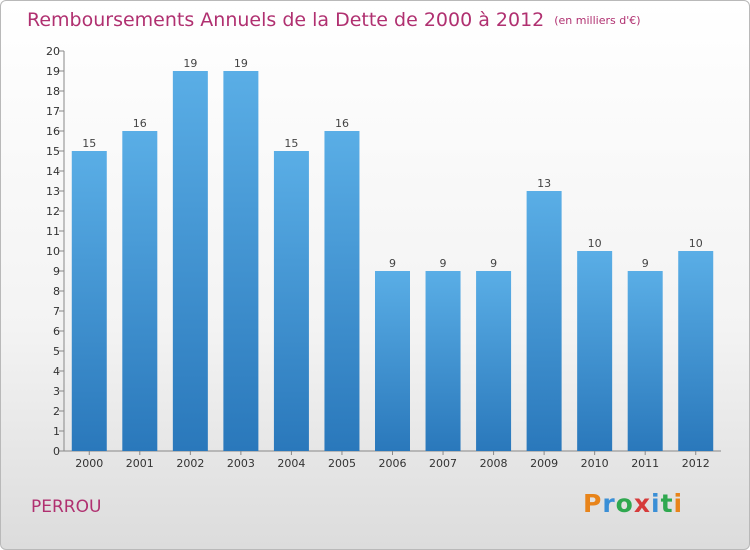 The height and width of the screenshot is (550, 750). I want to click on x-tick-label-2007: 2007, so click(443, 463).